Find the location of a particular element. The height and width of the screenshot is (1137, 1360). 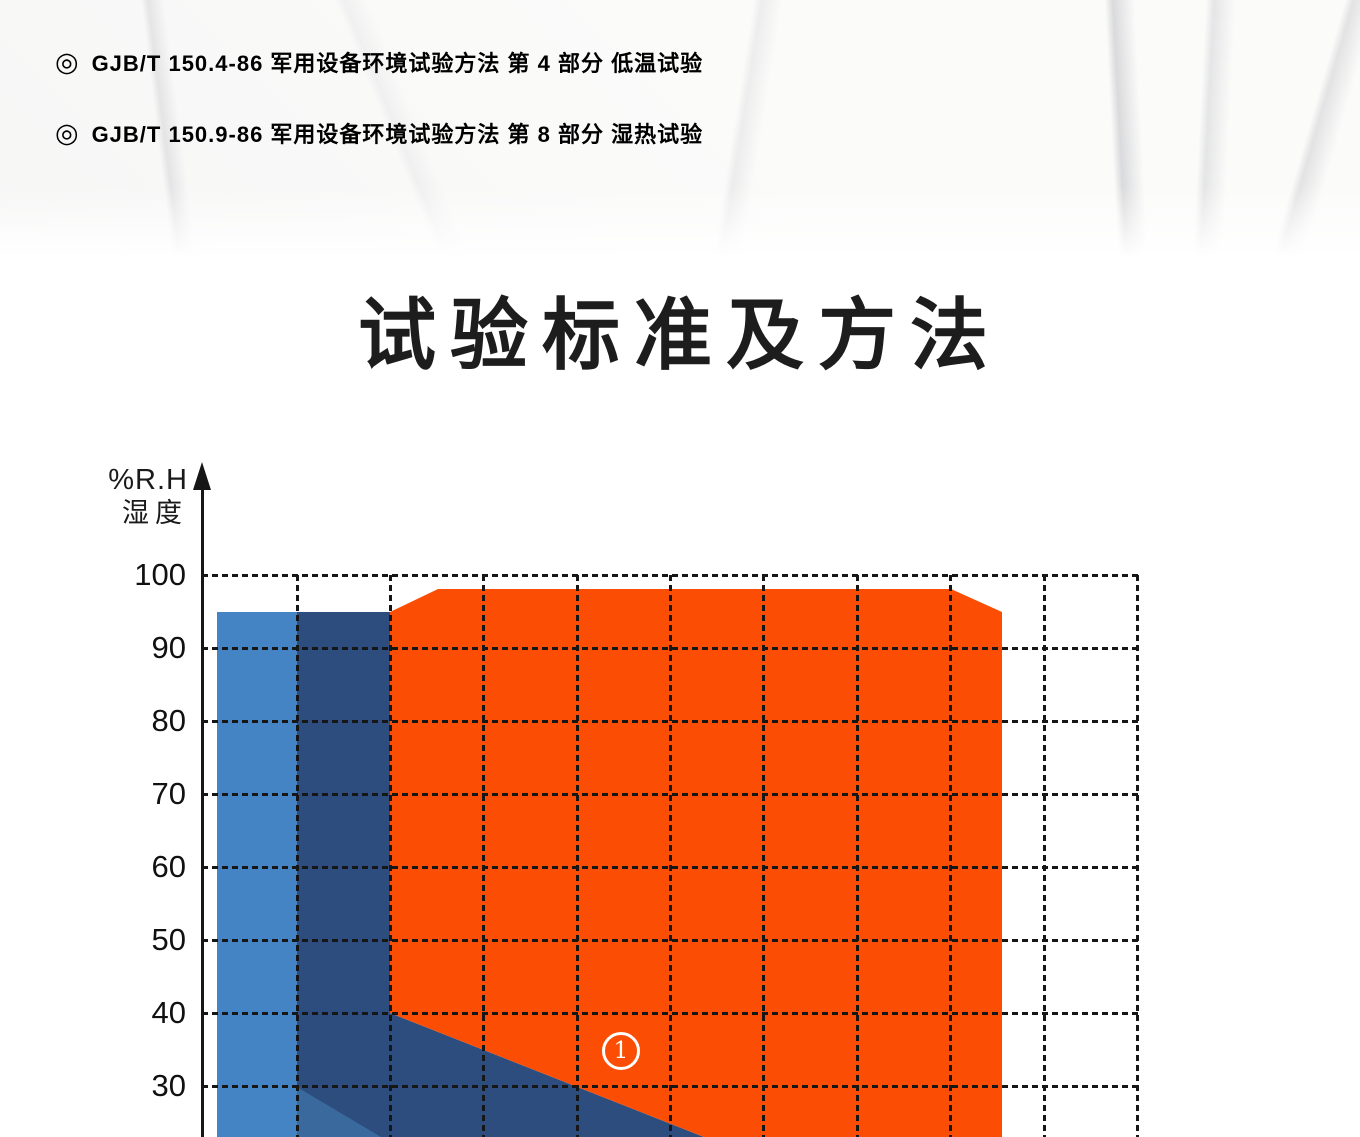

y-tick-60: 60 is located at coordinates (168, 866).